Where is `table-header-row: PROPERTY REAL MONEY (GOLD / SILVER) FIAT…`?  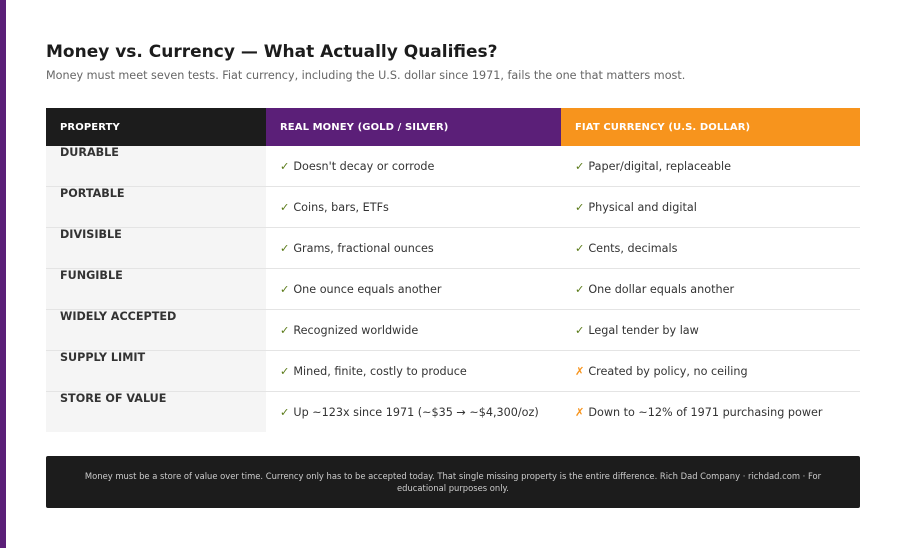
table-header-row: PROPERTY REAL MONEY (GOLD / SILVER) FIAT… is located at coordinates (453, 127).